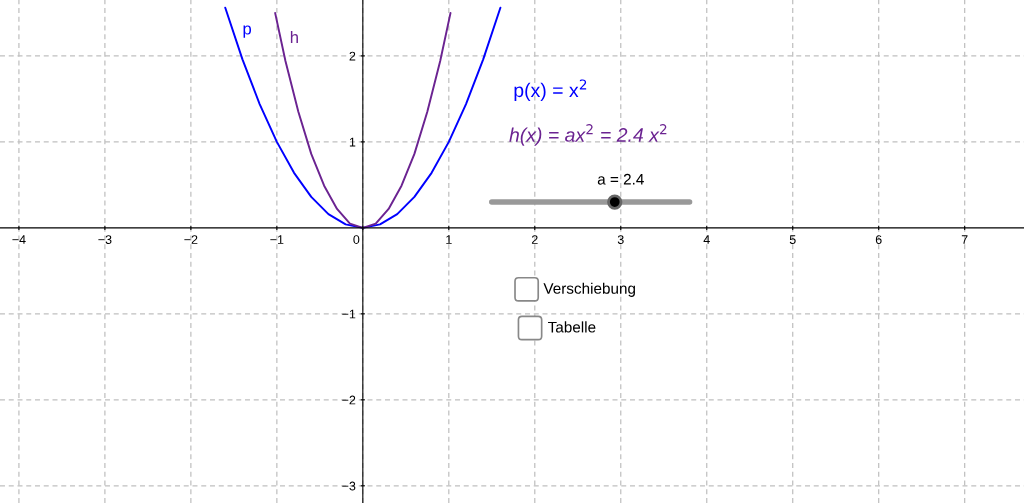  I want to click on y-tick-label: −2, so click(349, 400).